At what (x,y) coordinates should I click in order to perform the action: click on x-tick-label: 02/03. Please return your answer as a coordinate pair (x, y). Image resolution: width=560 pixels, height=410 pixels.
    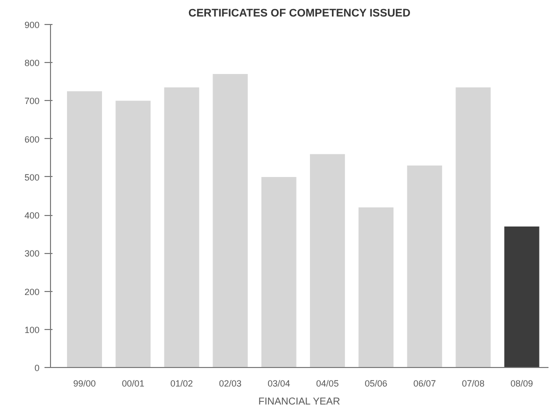
    Looking at the image, I should click on (230, 383).